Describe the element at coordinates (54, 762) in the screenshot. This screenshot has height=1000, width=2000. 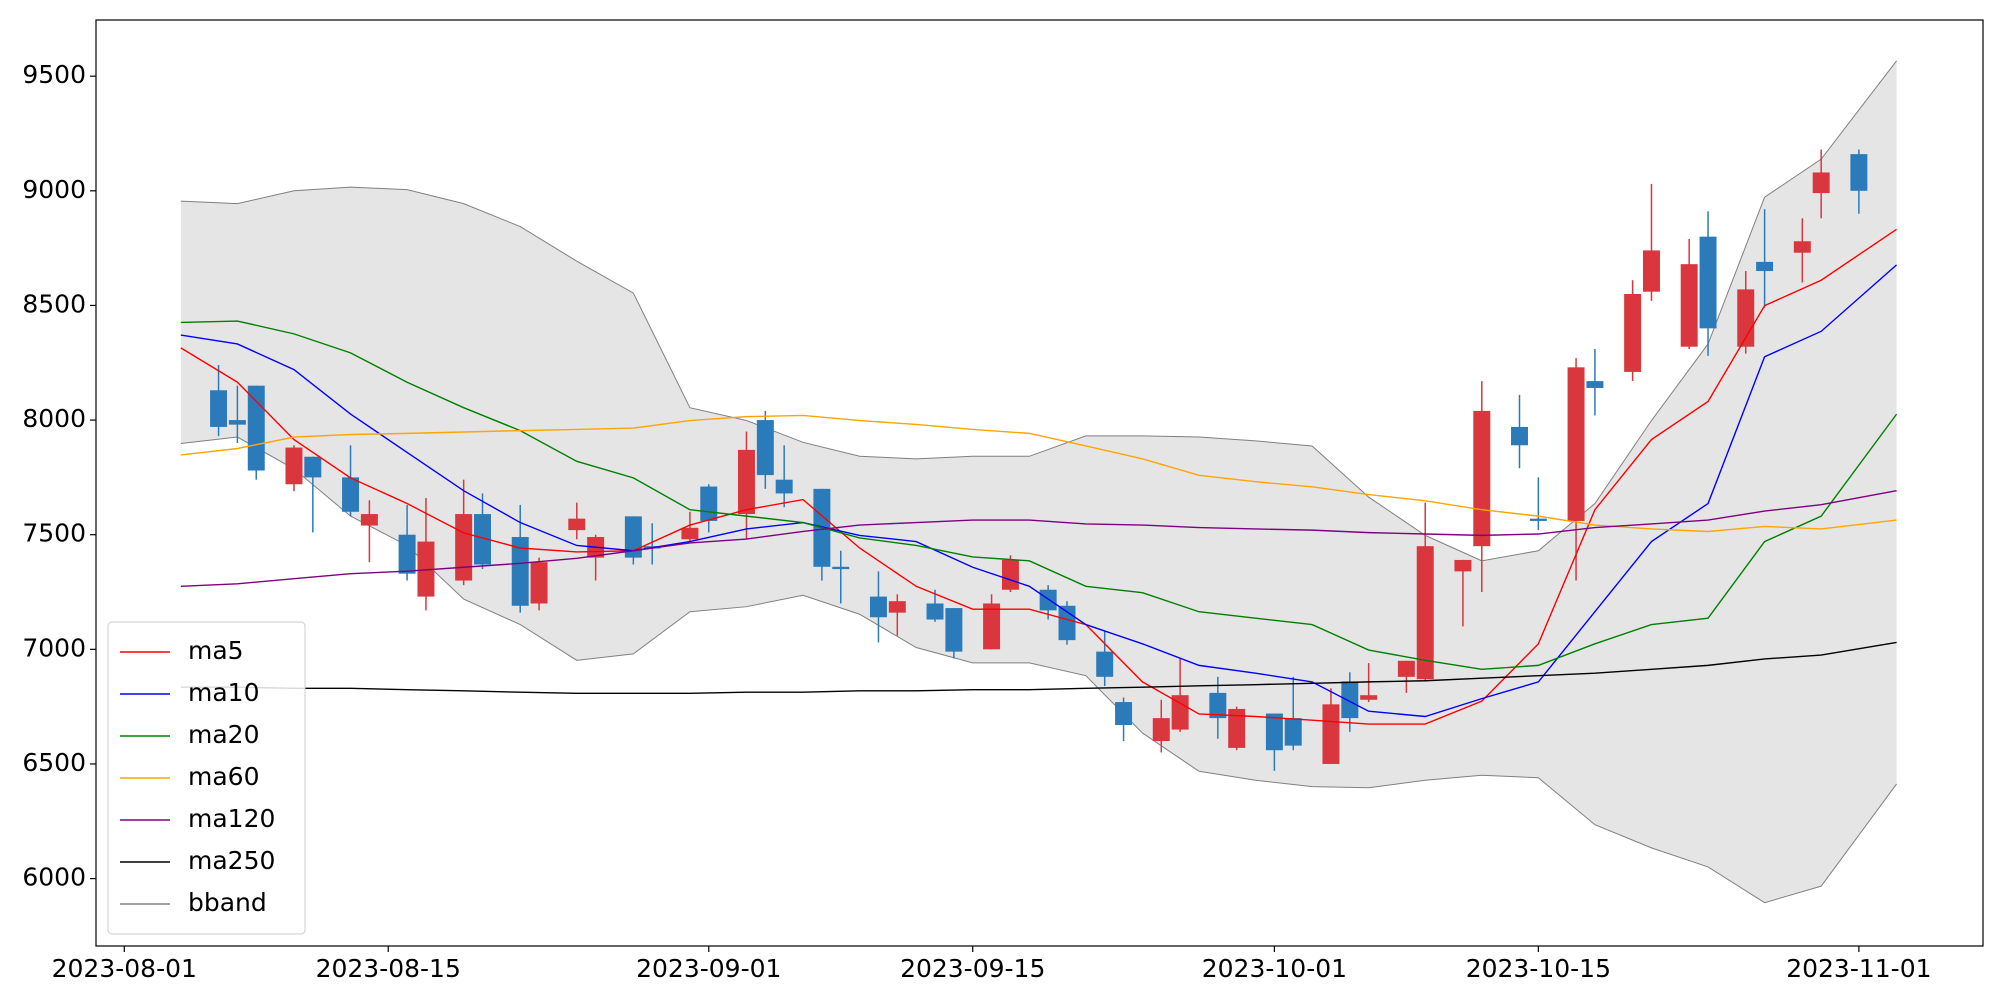
I see `y-tick-label: 6500` at that location.